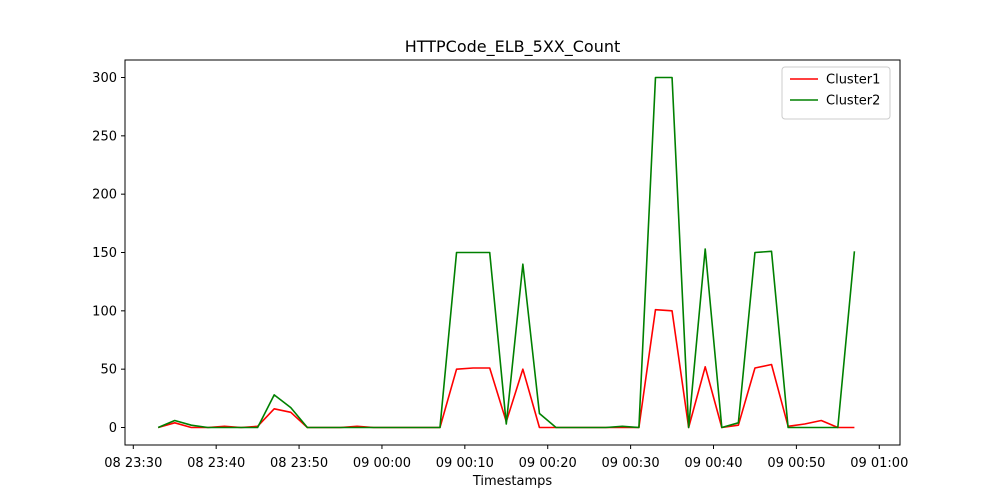 The image size is (1000, 500). What do you see at coordinates (853, 80) in the screenshot?
I see `legend-label-cluster1: Cluster1` at bounding box center [853, 80].